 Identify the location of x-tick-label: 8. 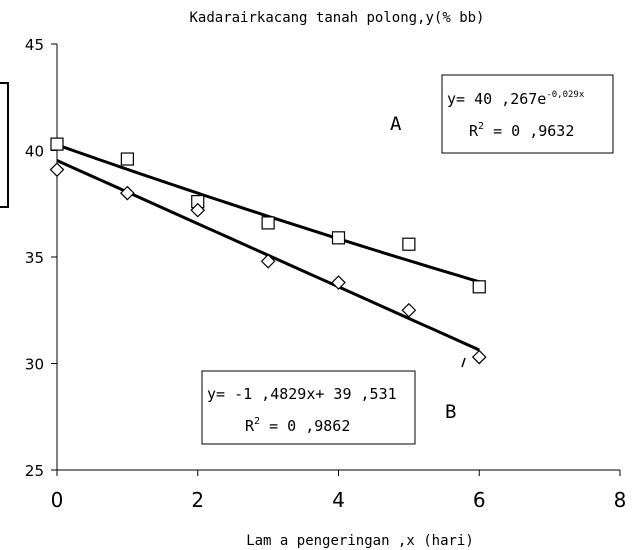
(620, 500).